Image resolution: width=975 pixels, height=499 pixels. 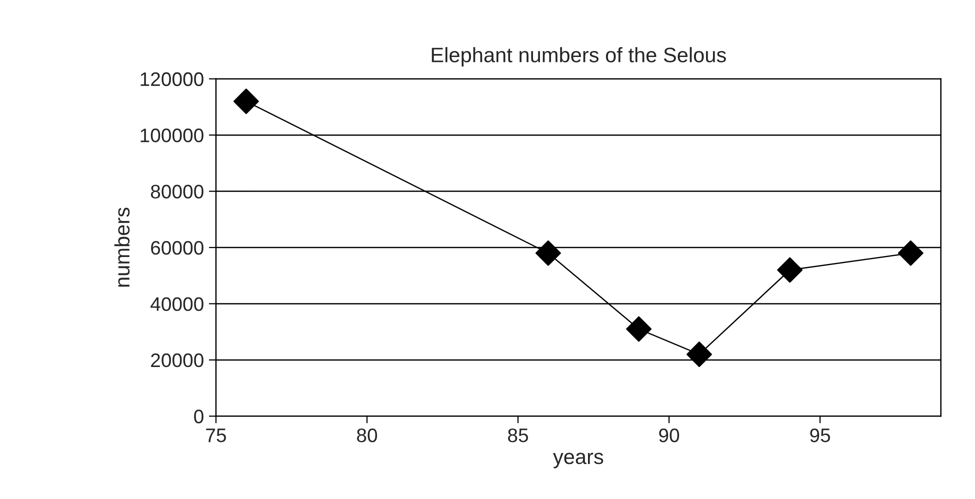 What do you see at coordinates (579, 56) in the screenshot?
I see `chart-title: Elephant numbers of the Selous` at bounding box center [579, 56].